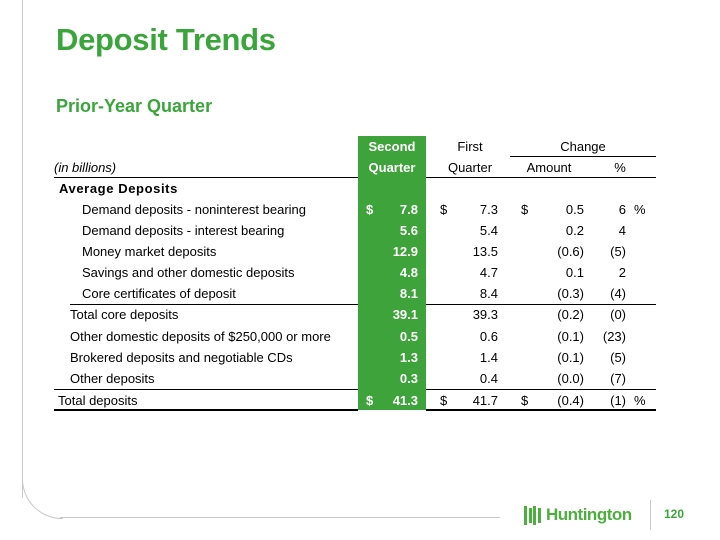 This screenshot has height=540, width=720. What do you see at coordinates (488, 357) in the screenshot?
I see `first-quarter-value: 1.4` at bounding box center [488, 357].